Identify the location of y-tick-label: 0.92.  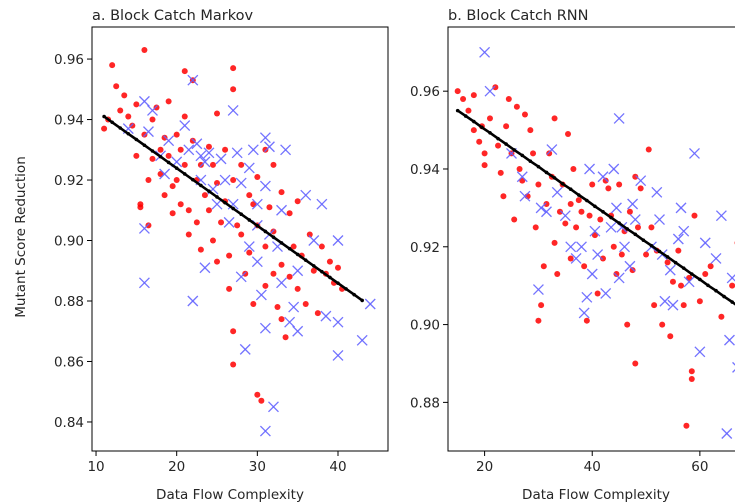
(69, 181).